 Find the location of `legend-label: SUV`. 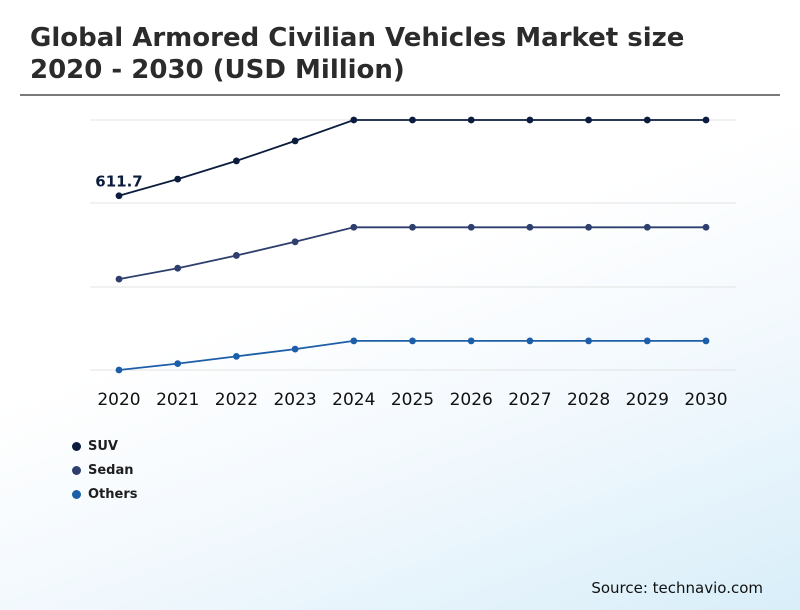

legend-label: SUV is located at coordinates (103, 446).